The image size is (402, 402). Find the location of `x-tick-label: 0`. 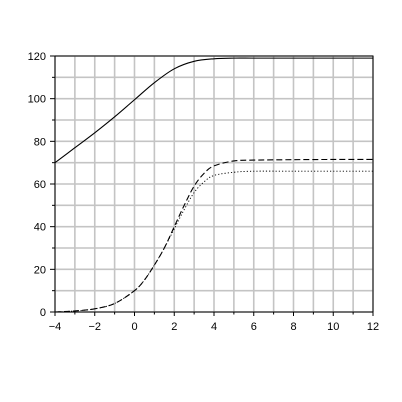

x-tick-label: 0 is located at coordinates (134, 327).